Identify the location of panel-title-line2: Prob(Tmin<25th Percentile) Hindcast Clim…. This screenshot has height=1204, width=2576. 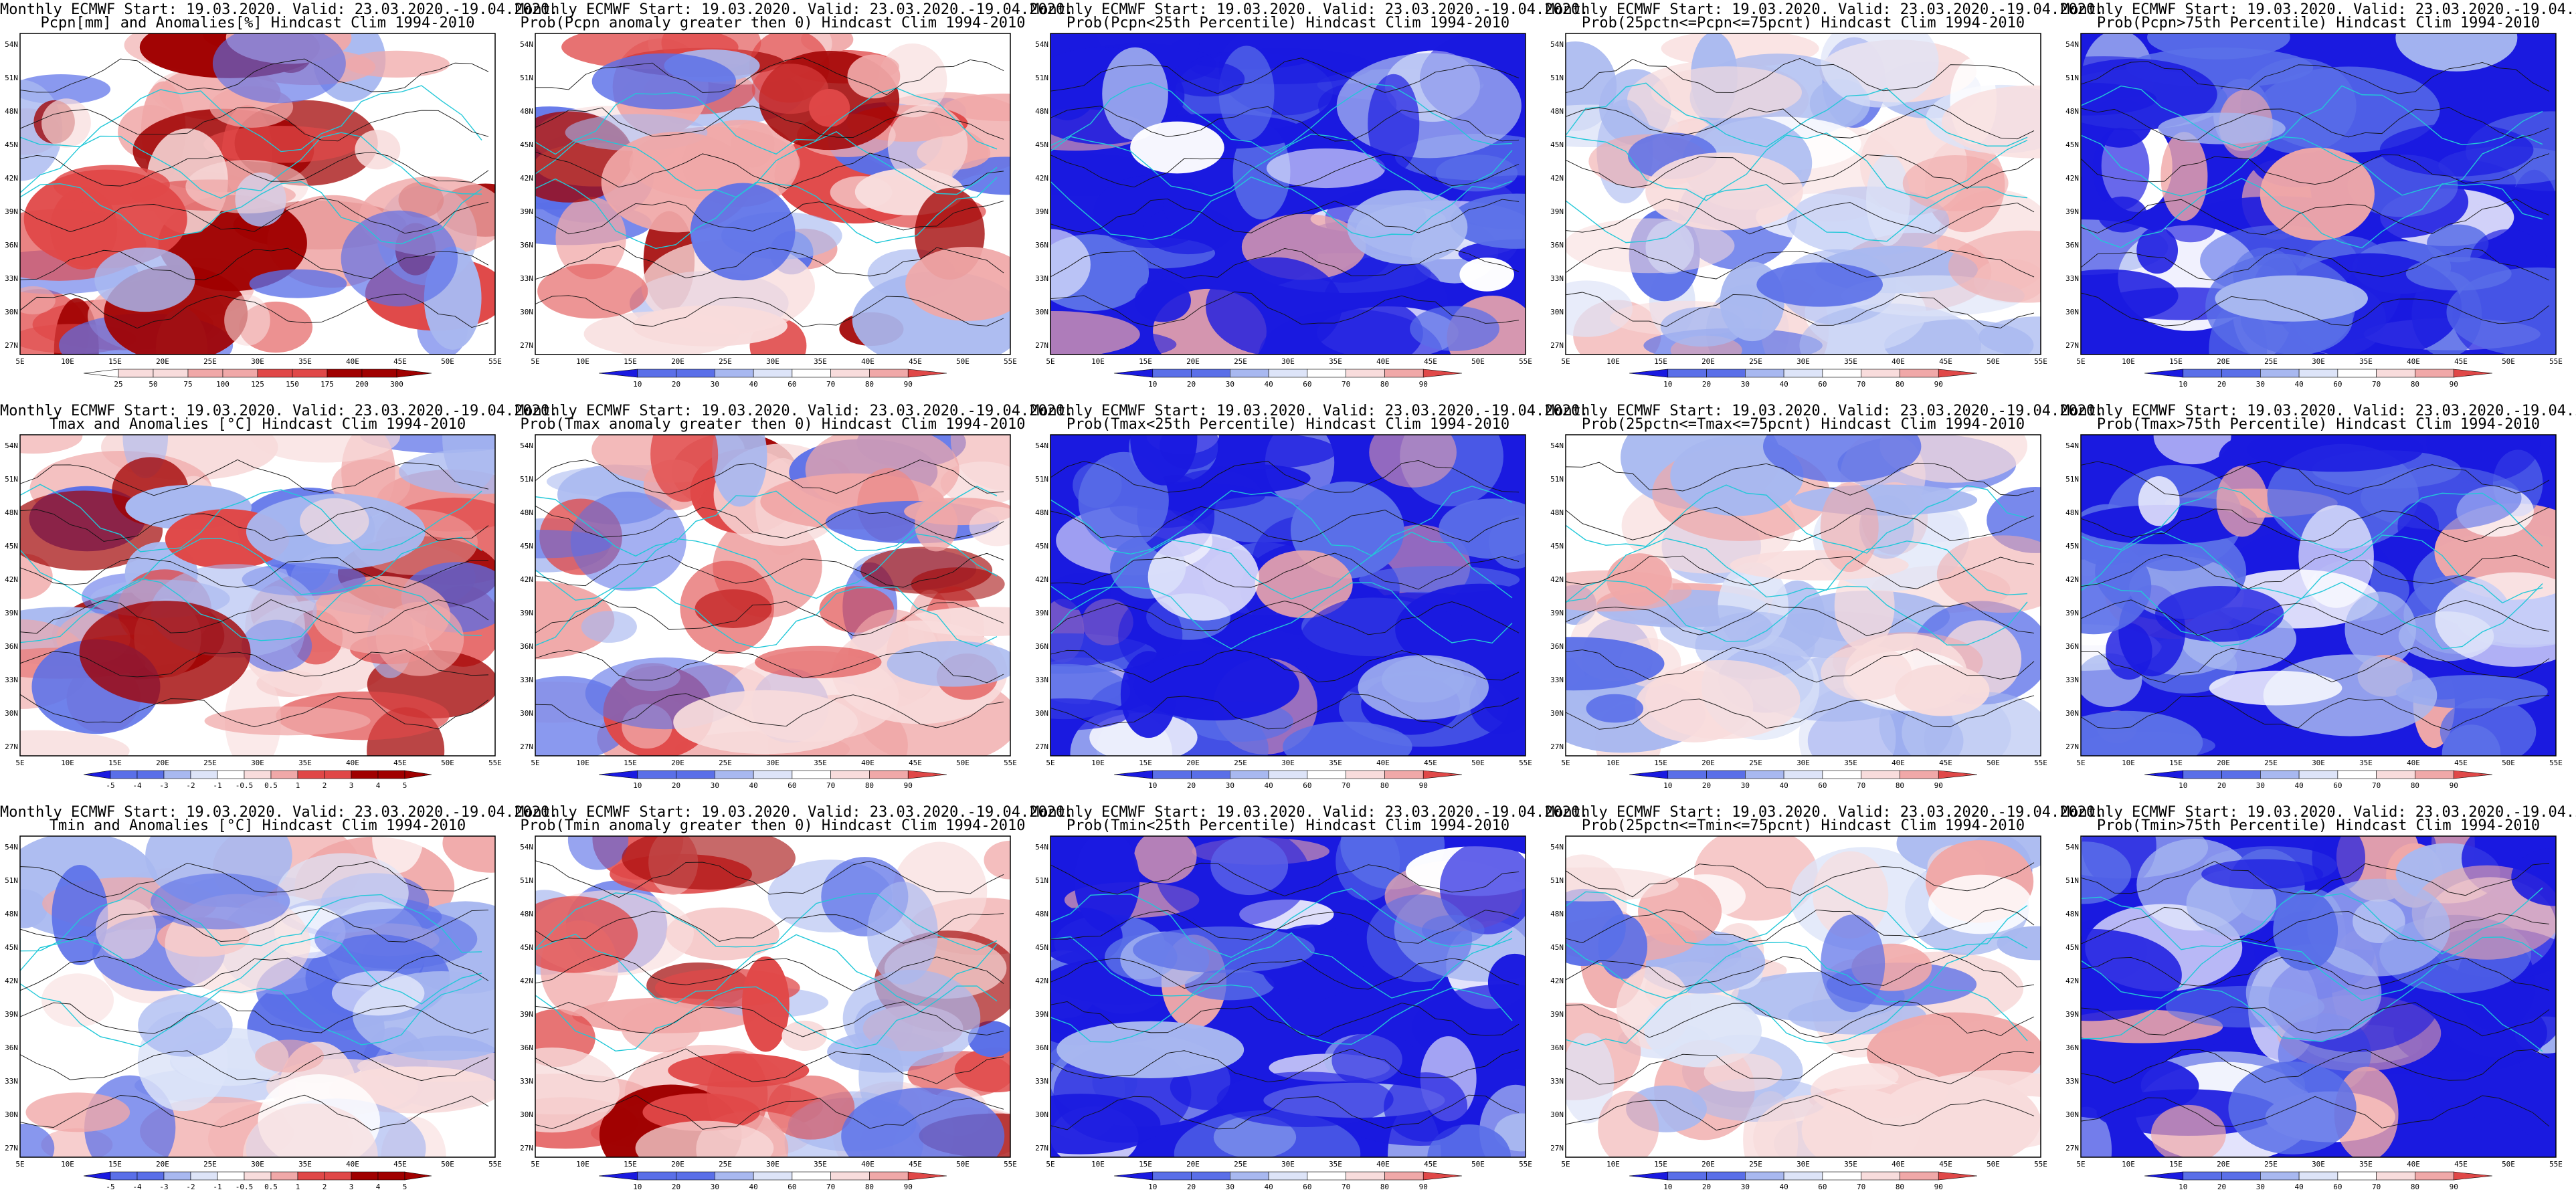
(1288, 825).